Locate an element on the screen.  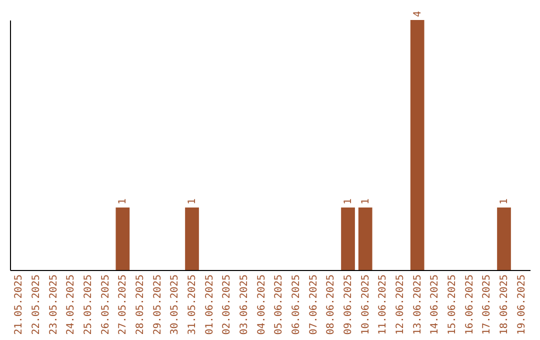
x-tick-label: 18.06.2025 is located at coordinates (504, 304).